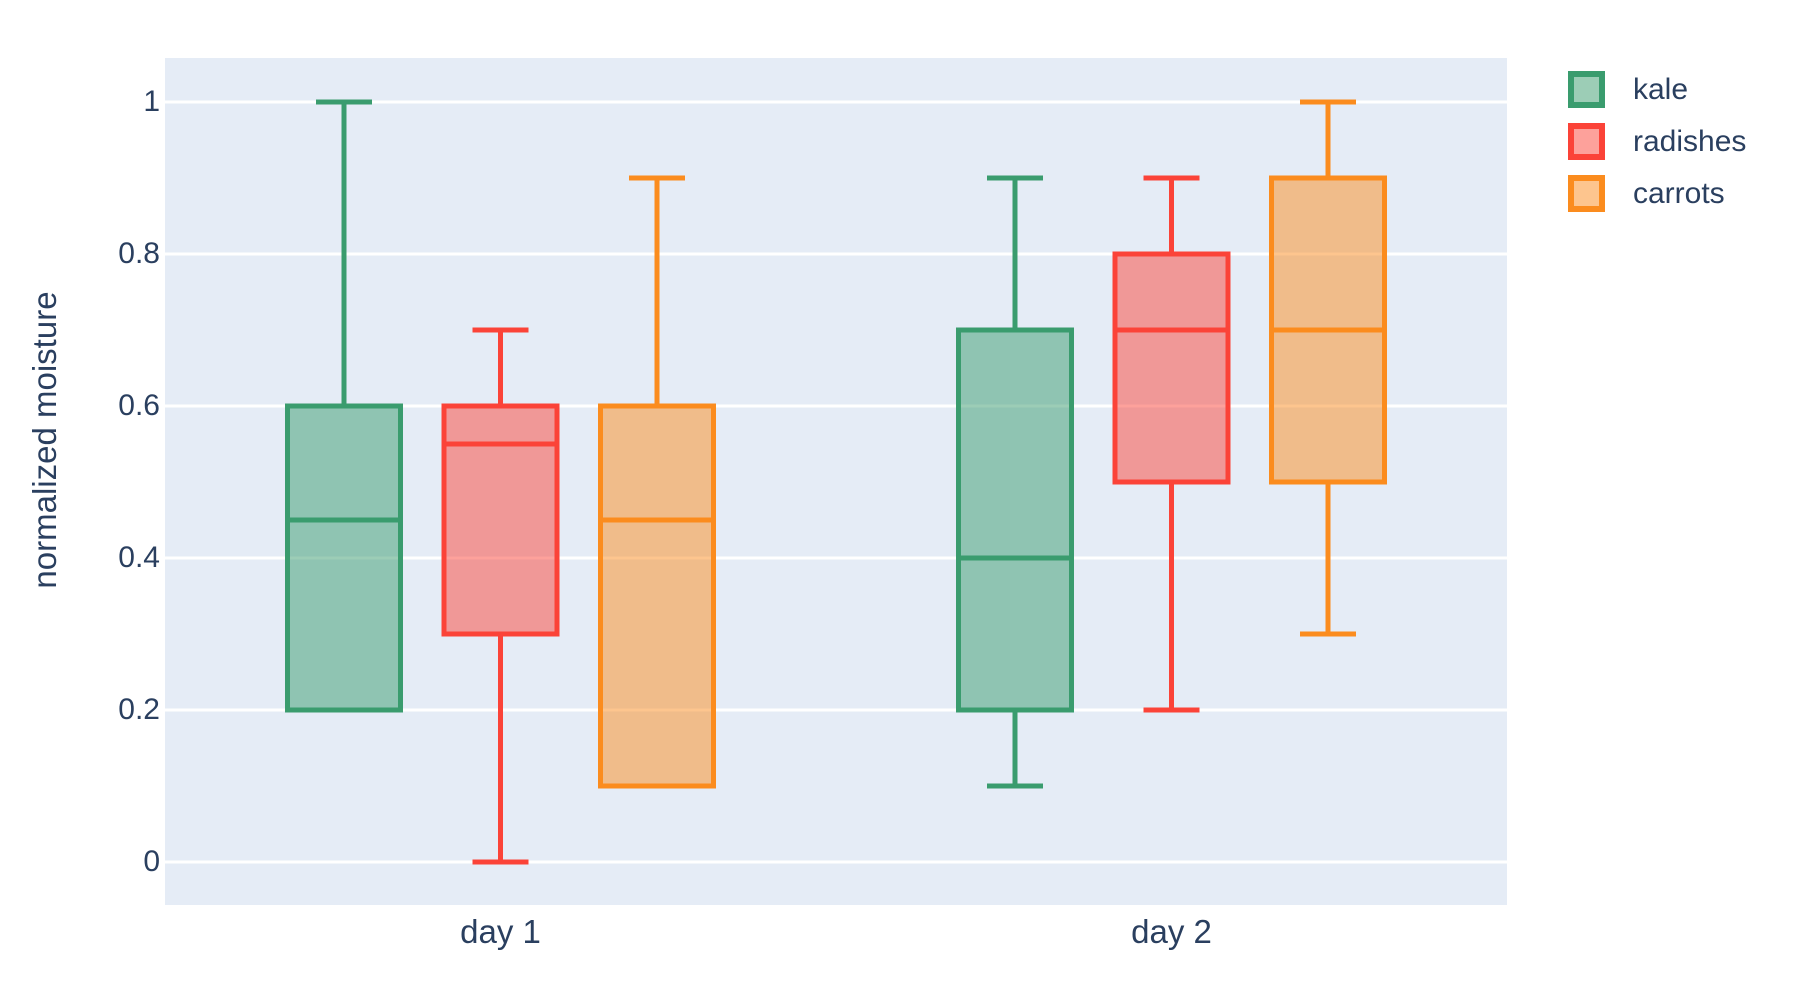  I want to click on box-kale-day2, so click(1015, 482).